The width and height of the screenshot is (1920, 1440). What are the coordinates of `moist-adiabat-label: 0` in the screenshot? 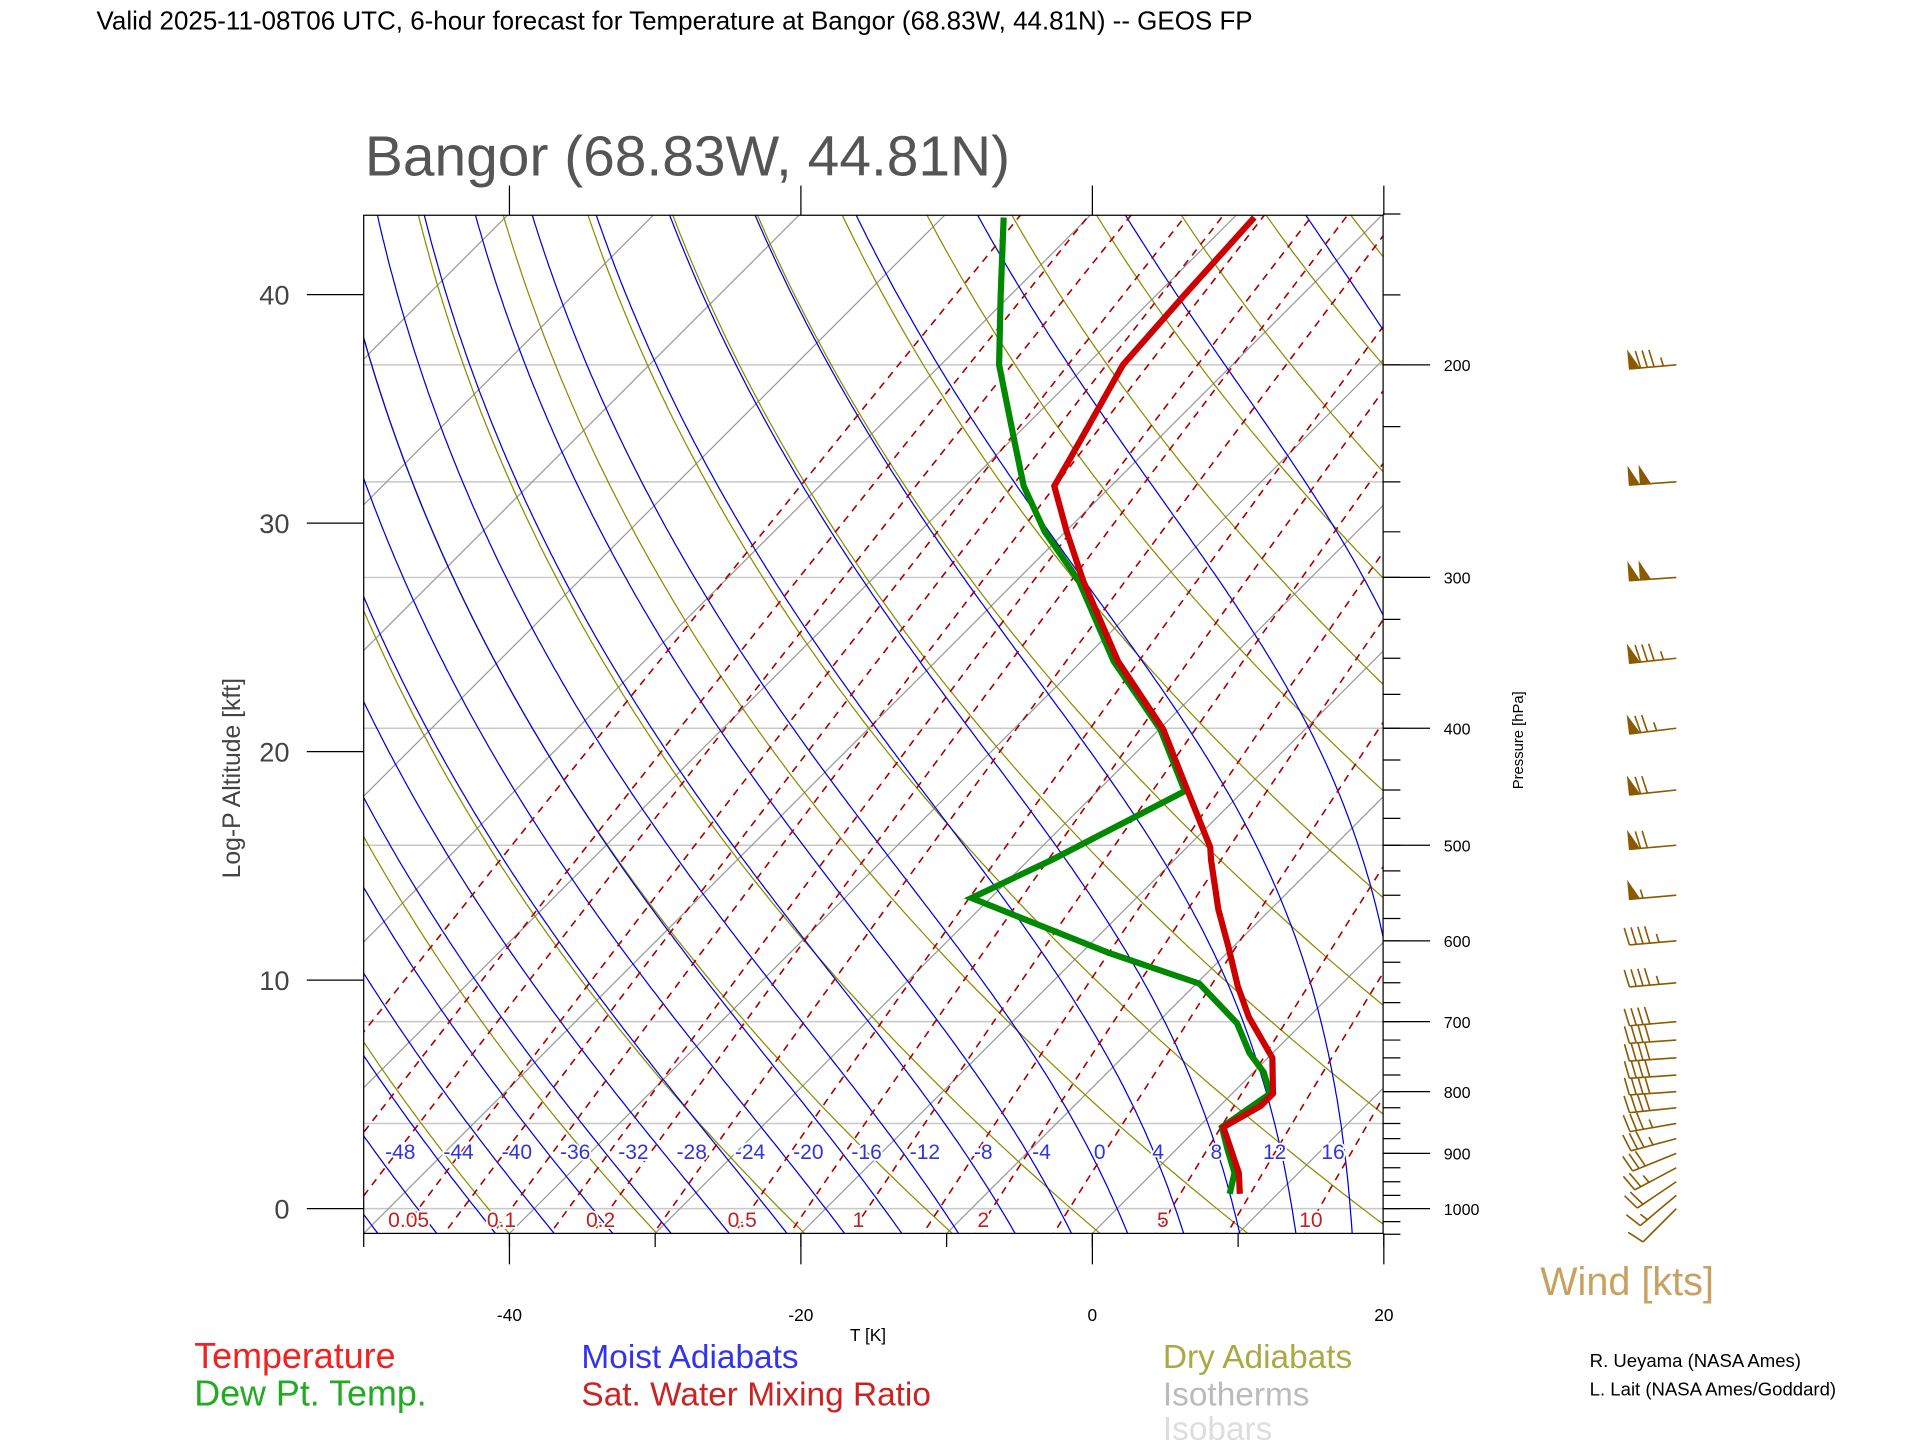 It's located at (1100, 1152).